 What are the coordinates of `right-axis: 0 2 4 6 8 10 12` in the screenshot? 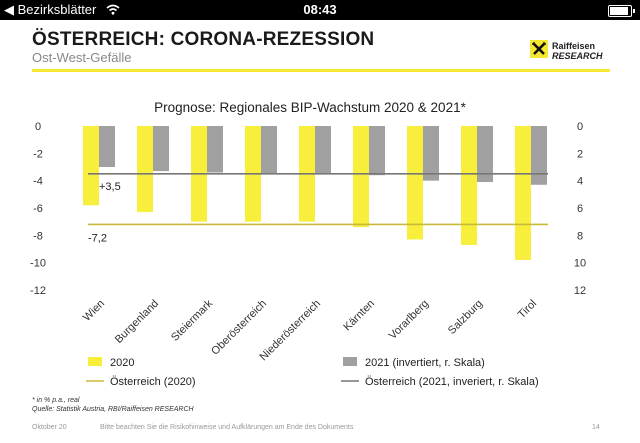 It's located at (580, 209).